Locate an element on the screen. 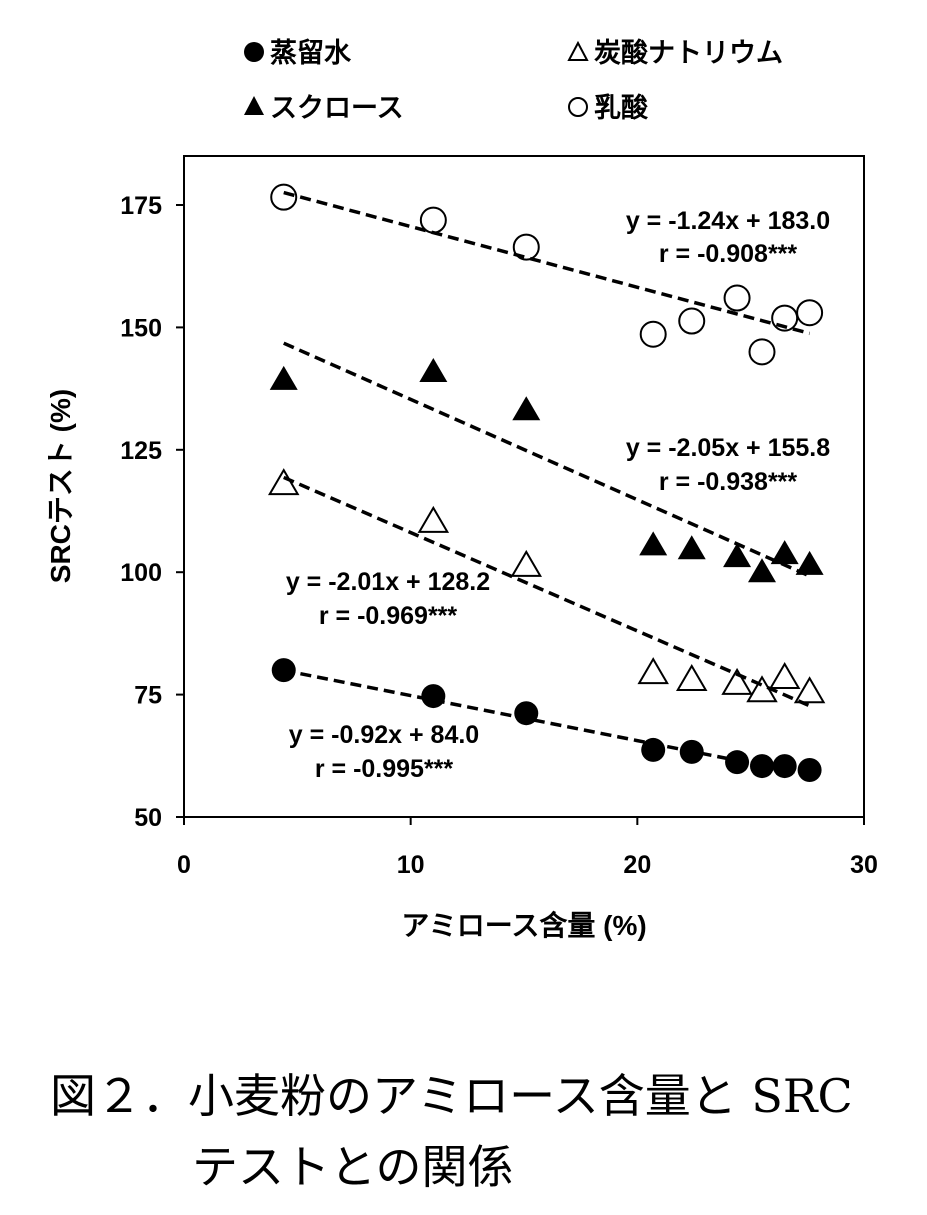 This screenshot has height=1215, width=927. legend-marker-lactic is located at coordinates (578, 107).